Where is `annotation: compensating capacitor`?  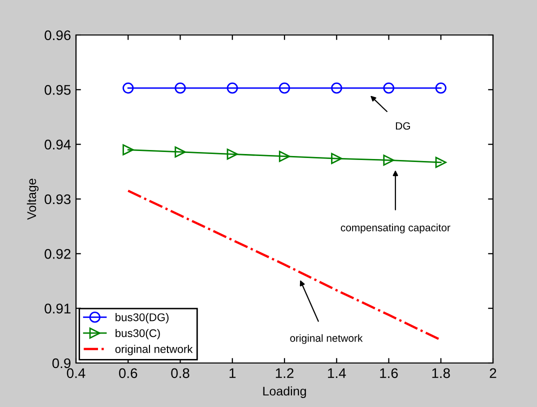
annotation: compensating capacitor is located at coordinates (395, 229).